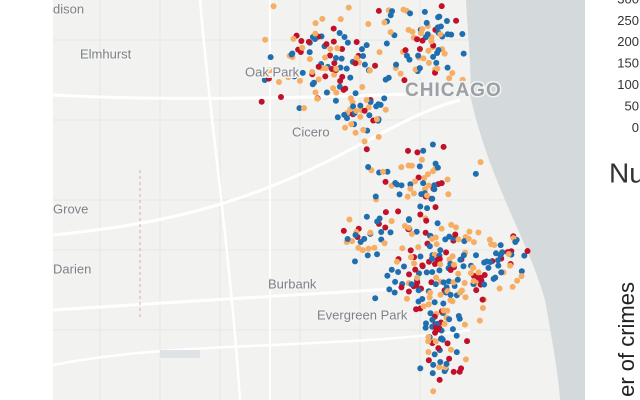  What do you see at coordinates (612, 200) in the screenshot?
I see `panel-background` at bounding box center [612, 200].